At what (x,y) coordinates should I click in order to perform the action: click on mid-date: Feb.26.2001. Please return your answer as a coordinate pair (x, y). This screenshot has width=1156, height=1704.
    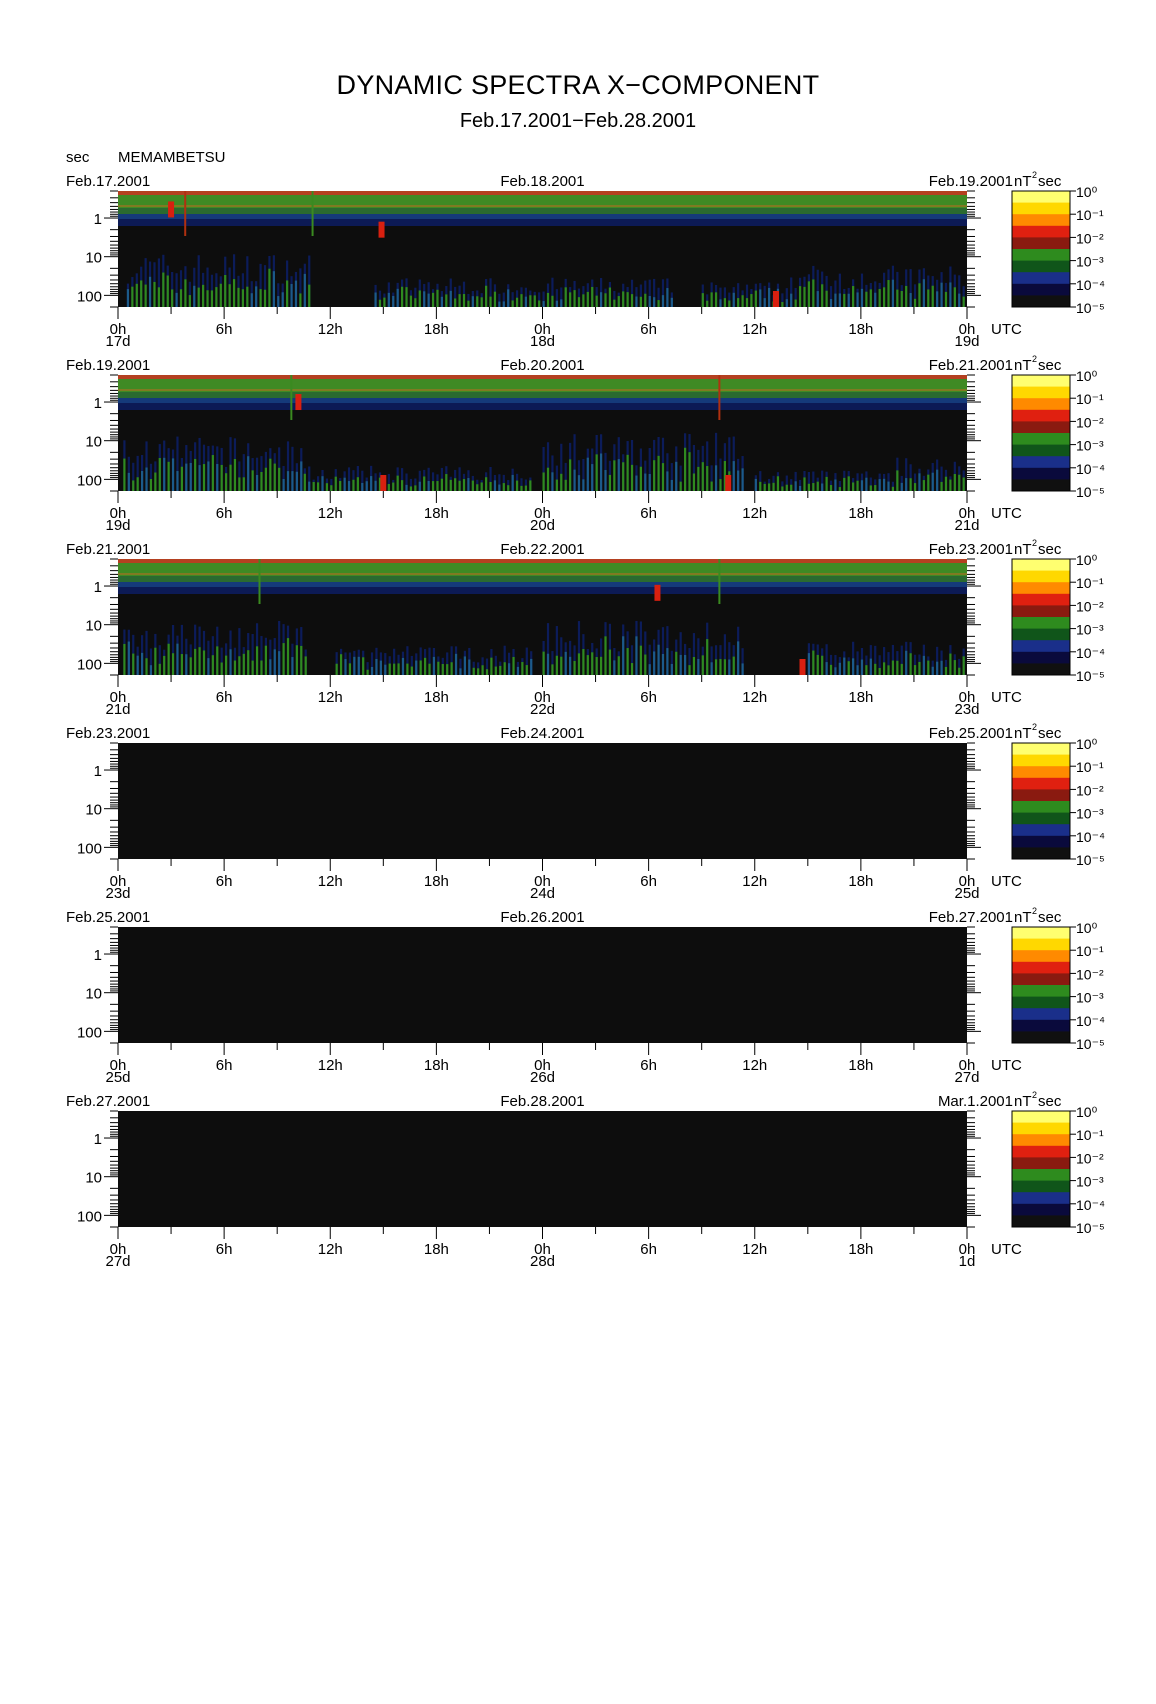
    Looking at the image, I should click on (542, 917).